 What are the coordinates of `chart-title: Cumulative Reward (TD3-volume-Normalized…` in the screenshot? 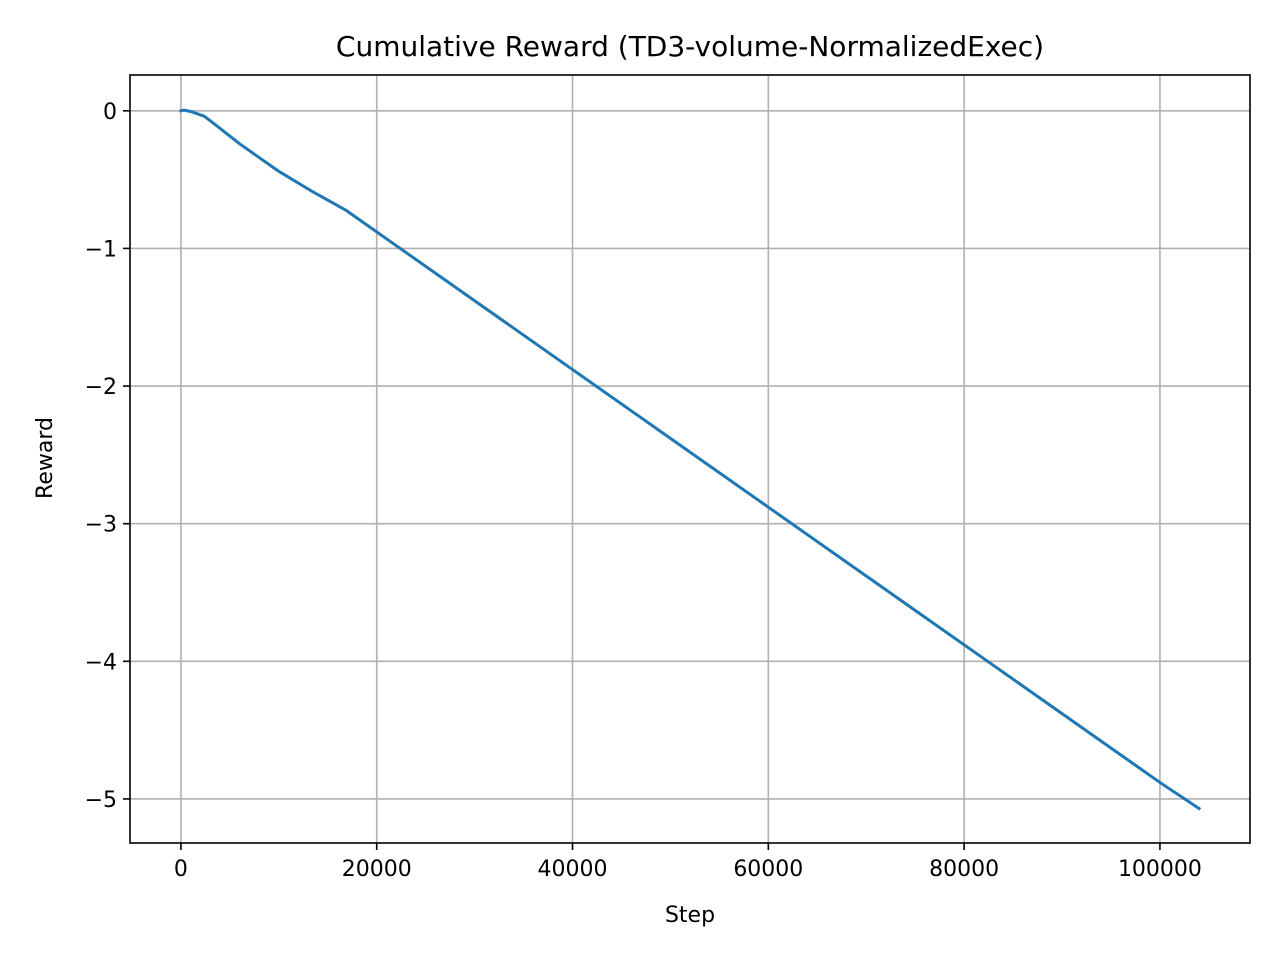 It's located at (690, 46).